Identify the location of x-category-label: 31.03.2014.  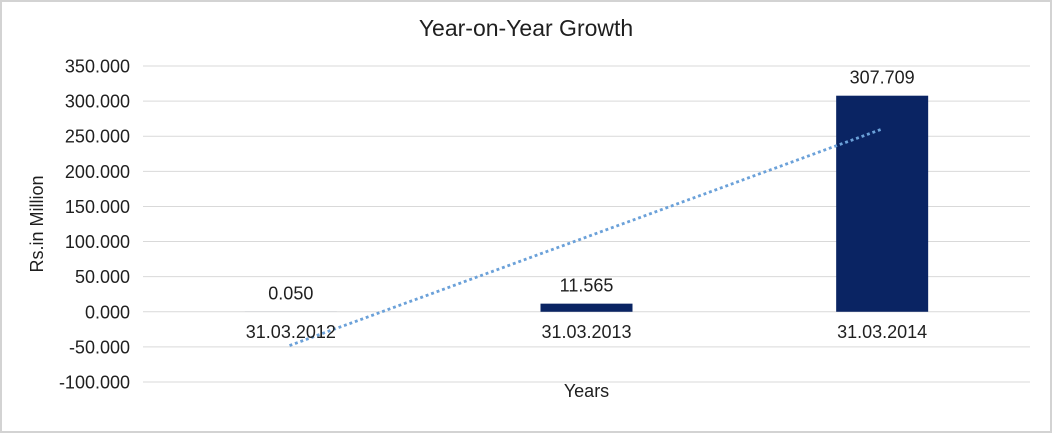
(882, 332).